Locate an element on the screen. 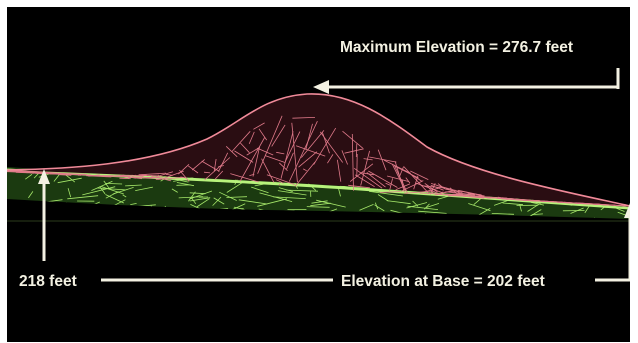  base-elevation-label: Elevation at Base = 202 feet is located at coordinates (443, 281).